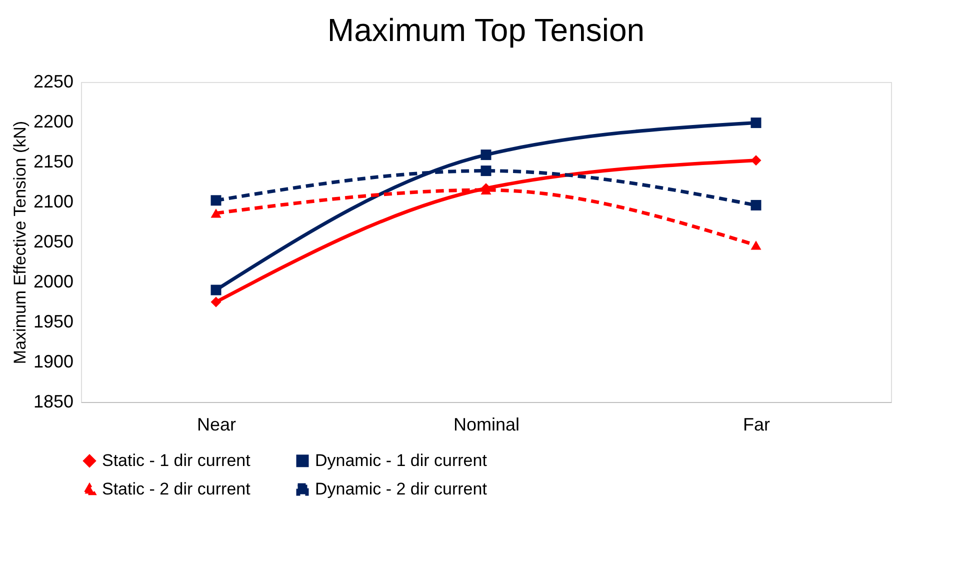 The height and width of the screenshot is (579, 957). What do you see at coordinates (486, 30) in the screenshot?
I see `chart-title: Maximum Top Tension` at bounding box center [486, 30].